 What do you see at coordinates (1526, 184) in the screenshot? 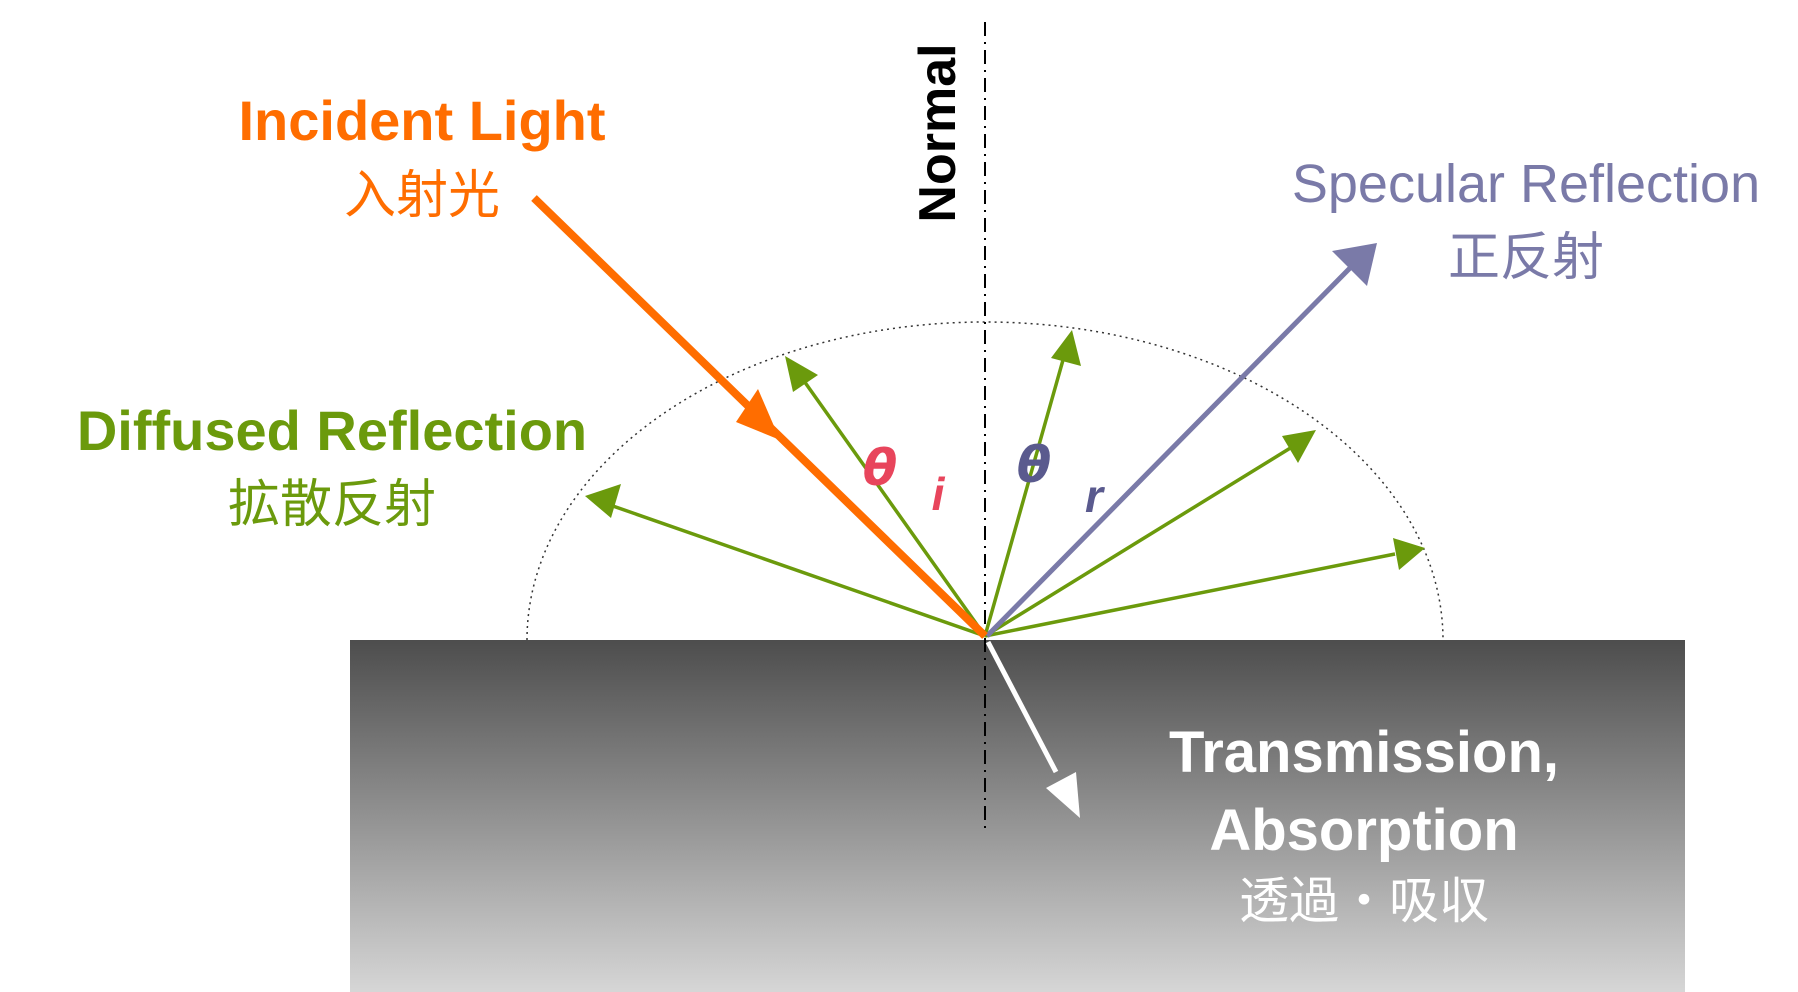
I see `specular-label-en: Specular Reflection` at bounding box center [1526, 184].